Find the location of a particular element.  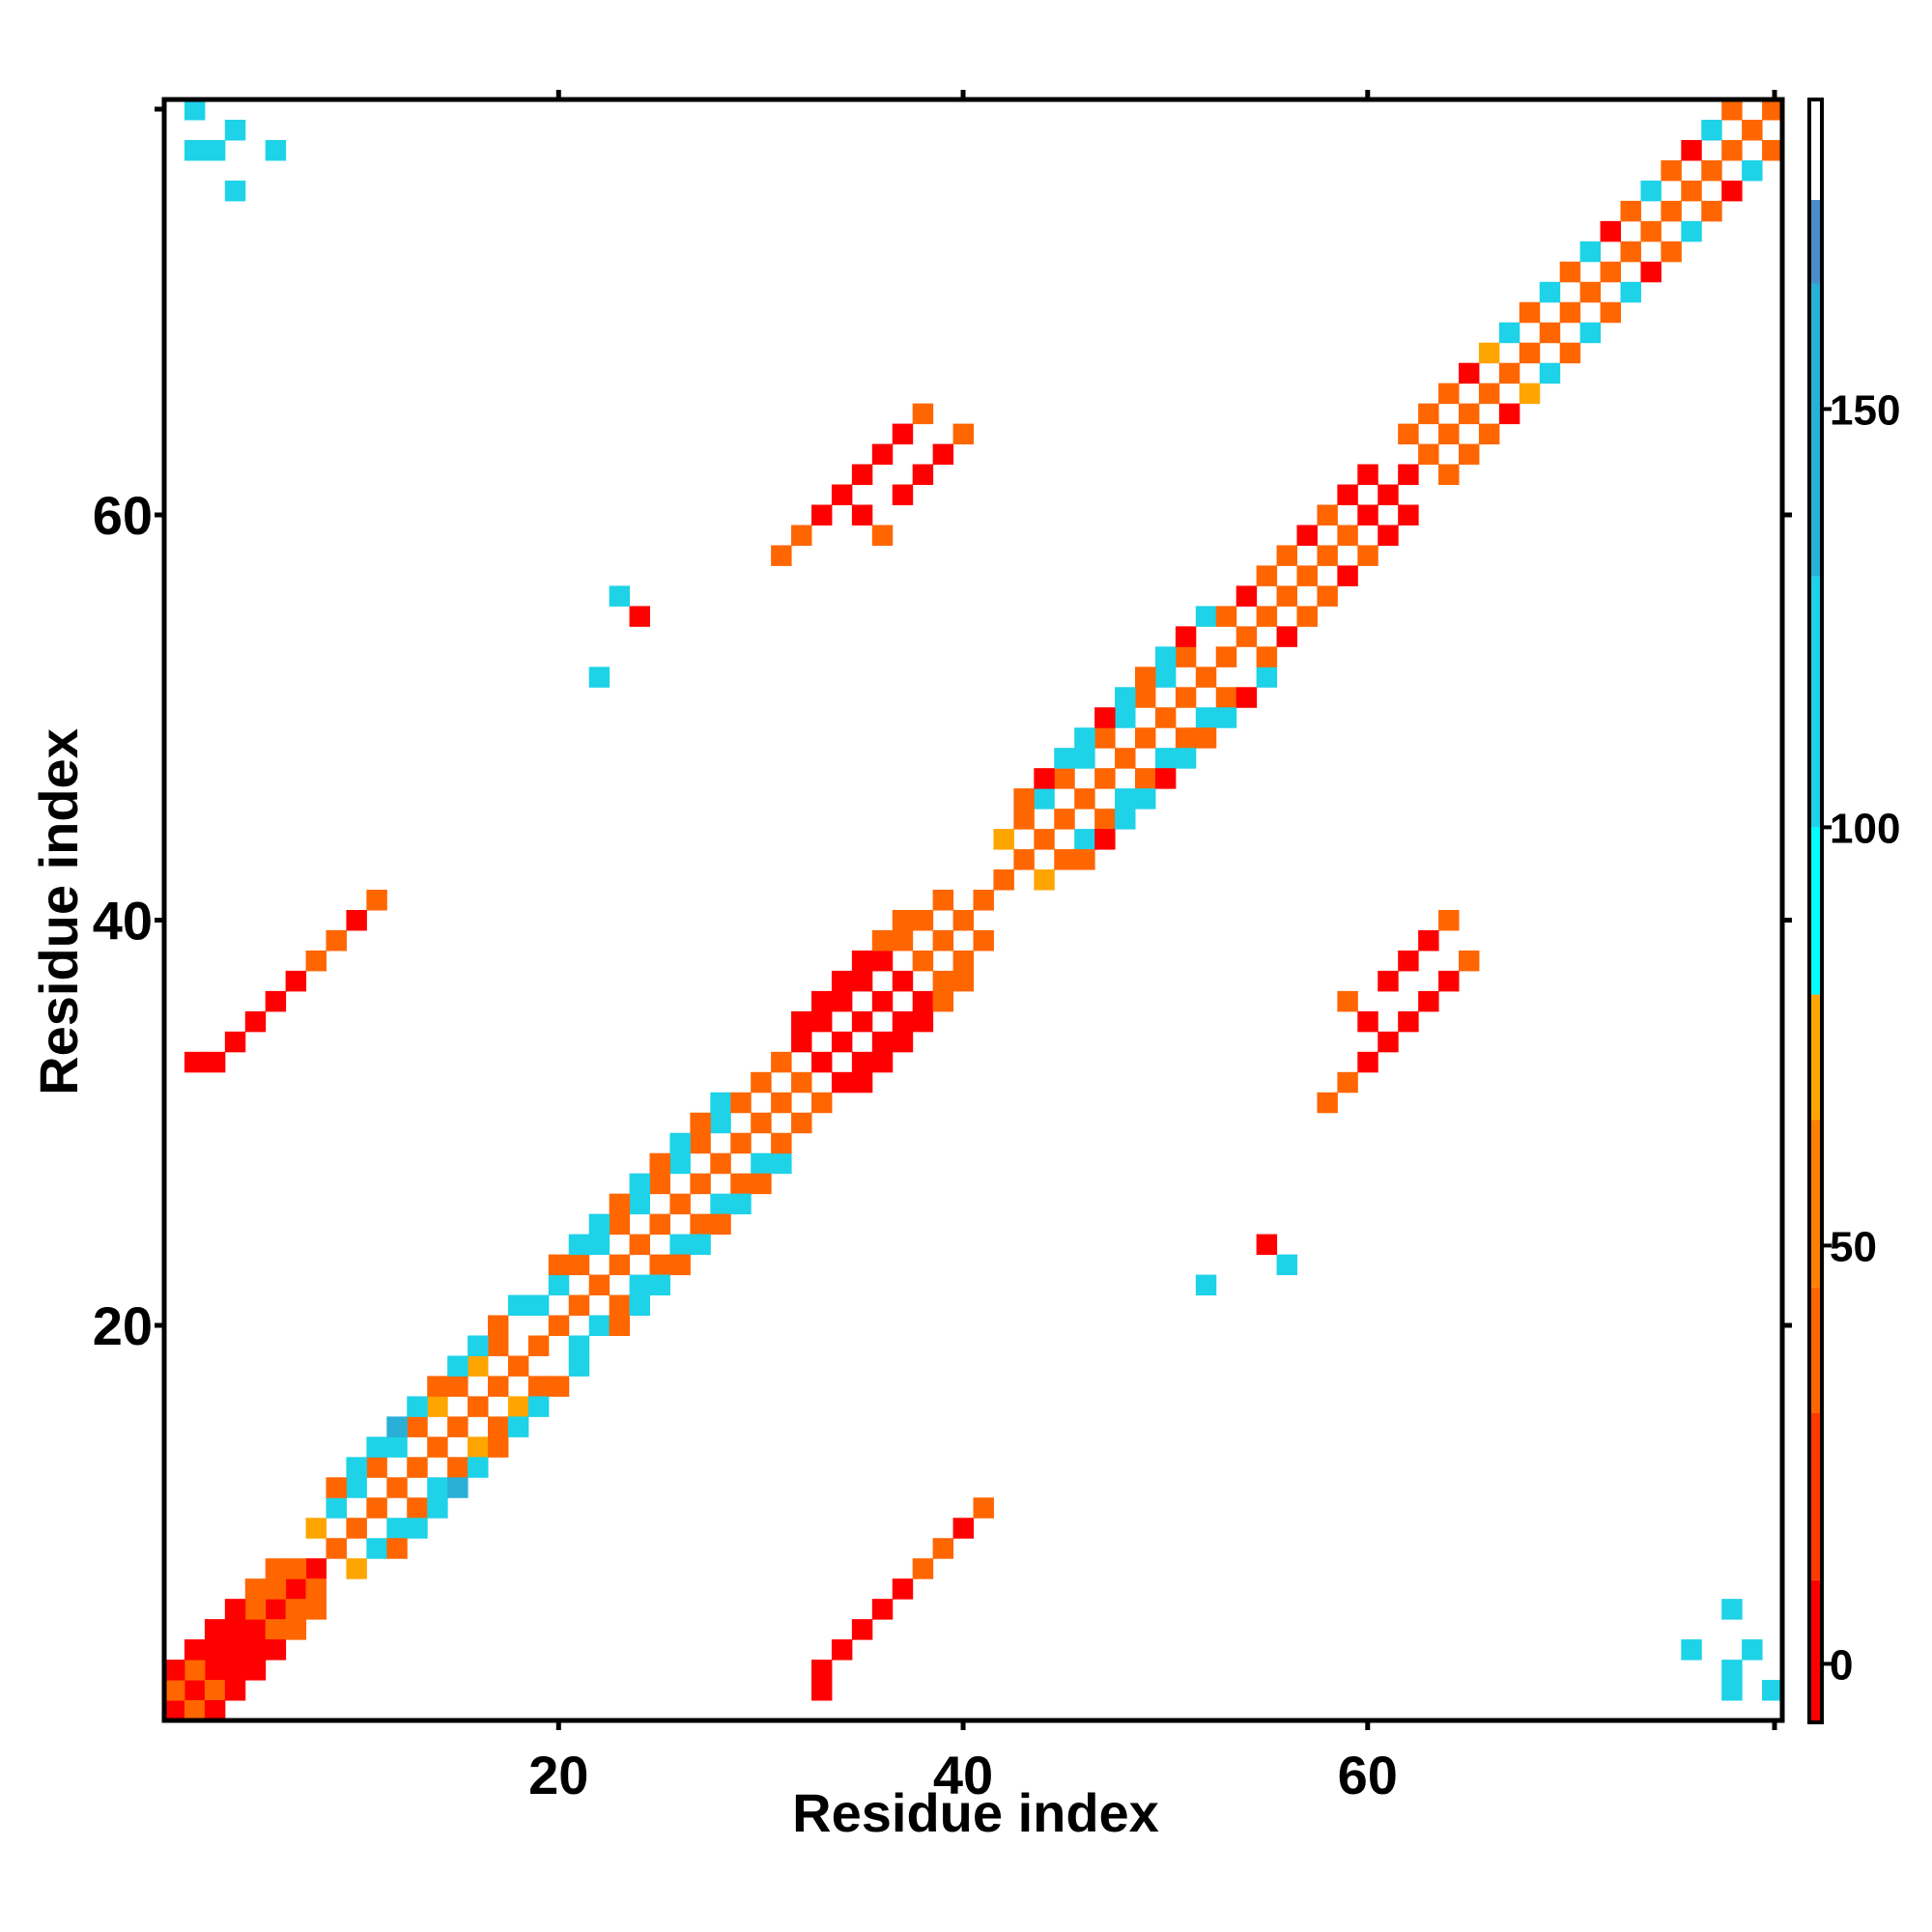

colorbar-tick-label: 0 is located at coordinates (1841, 1665).